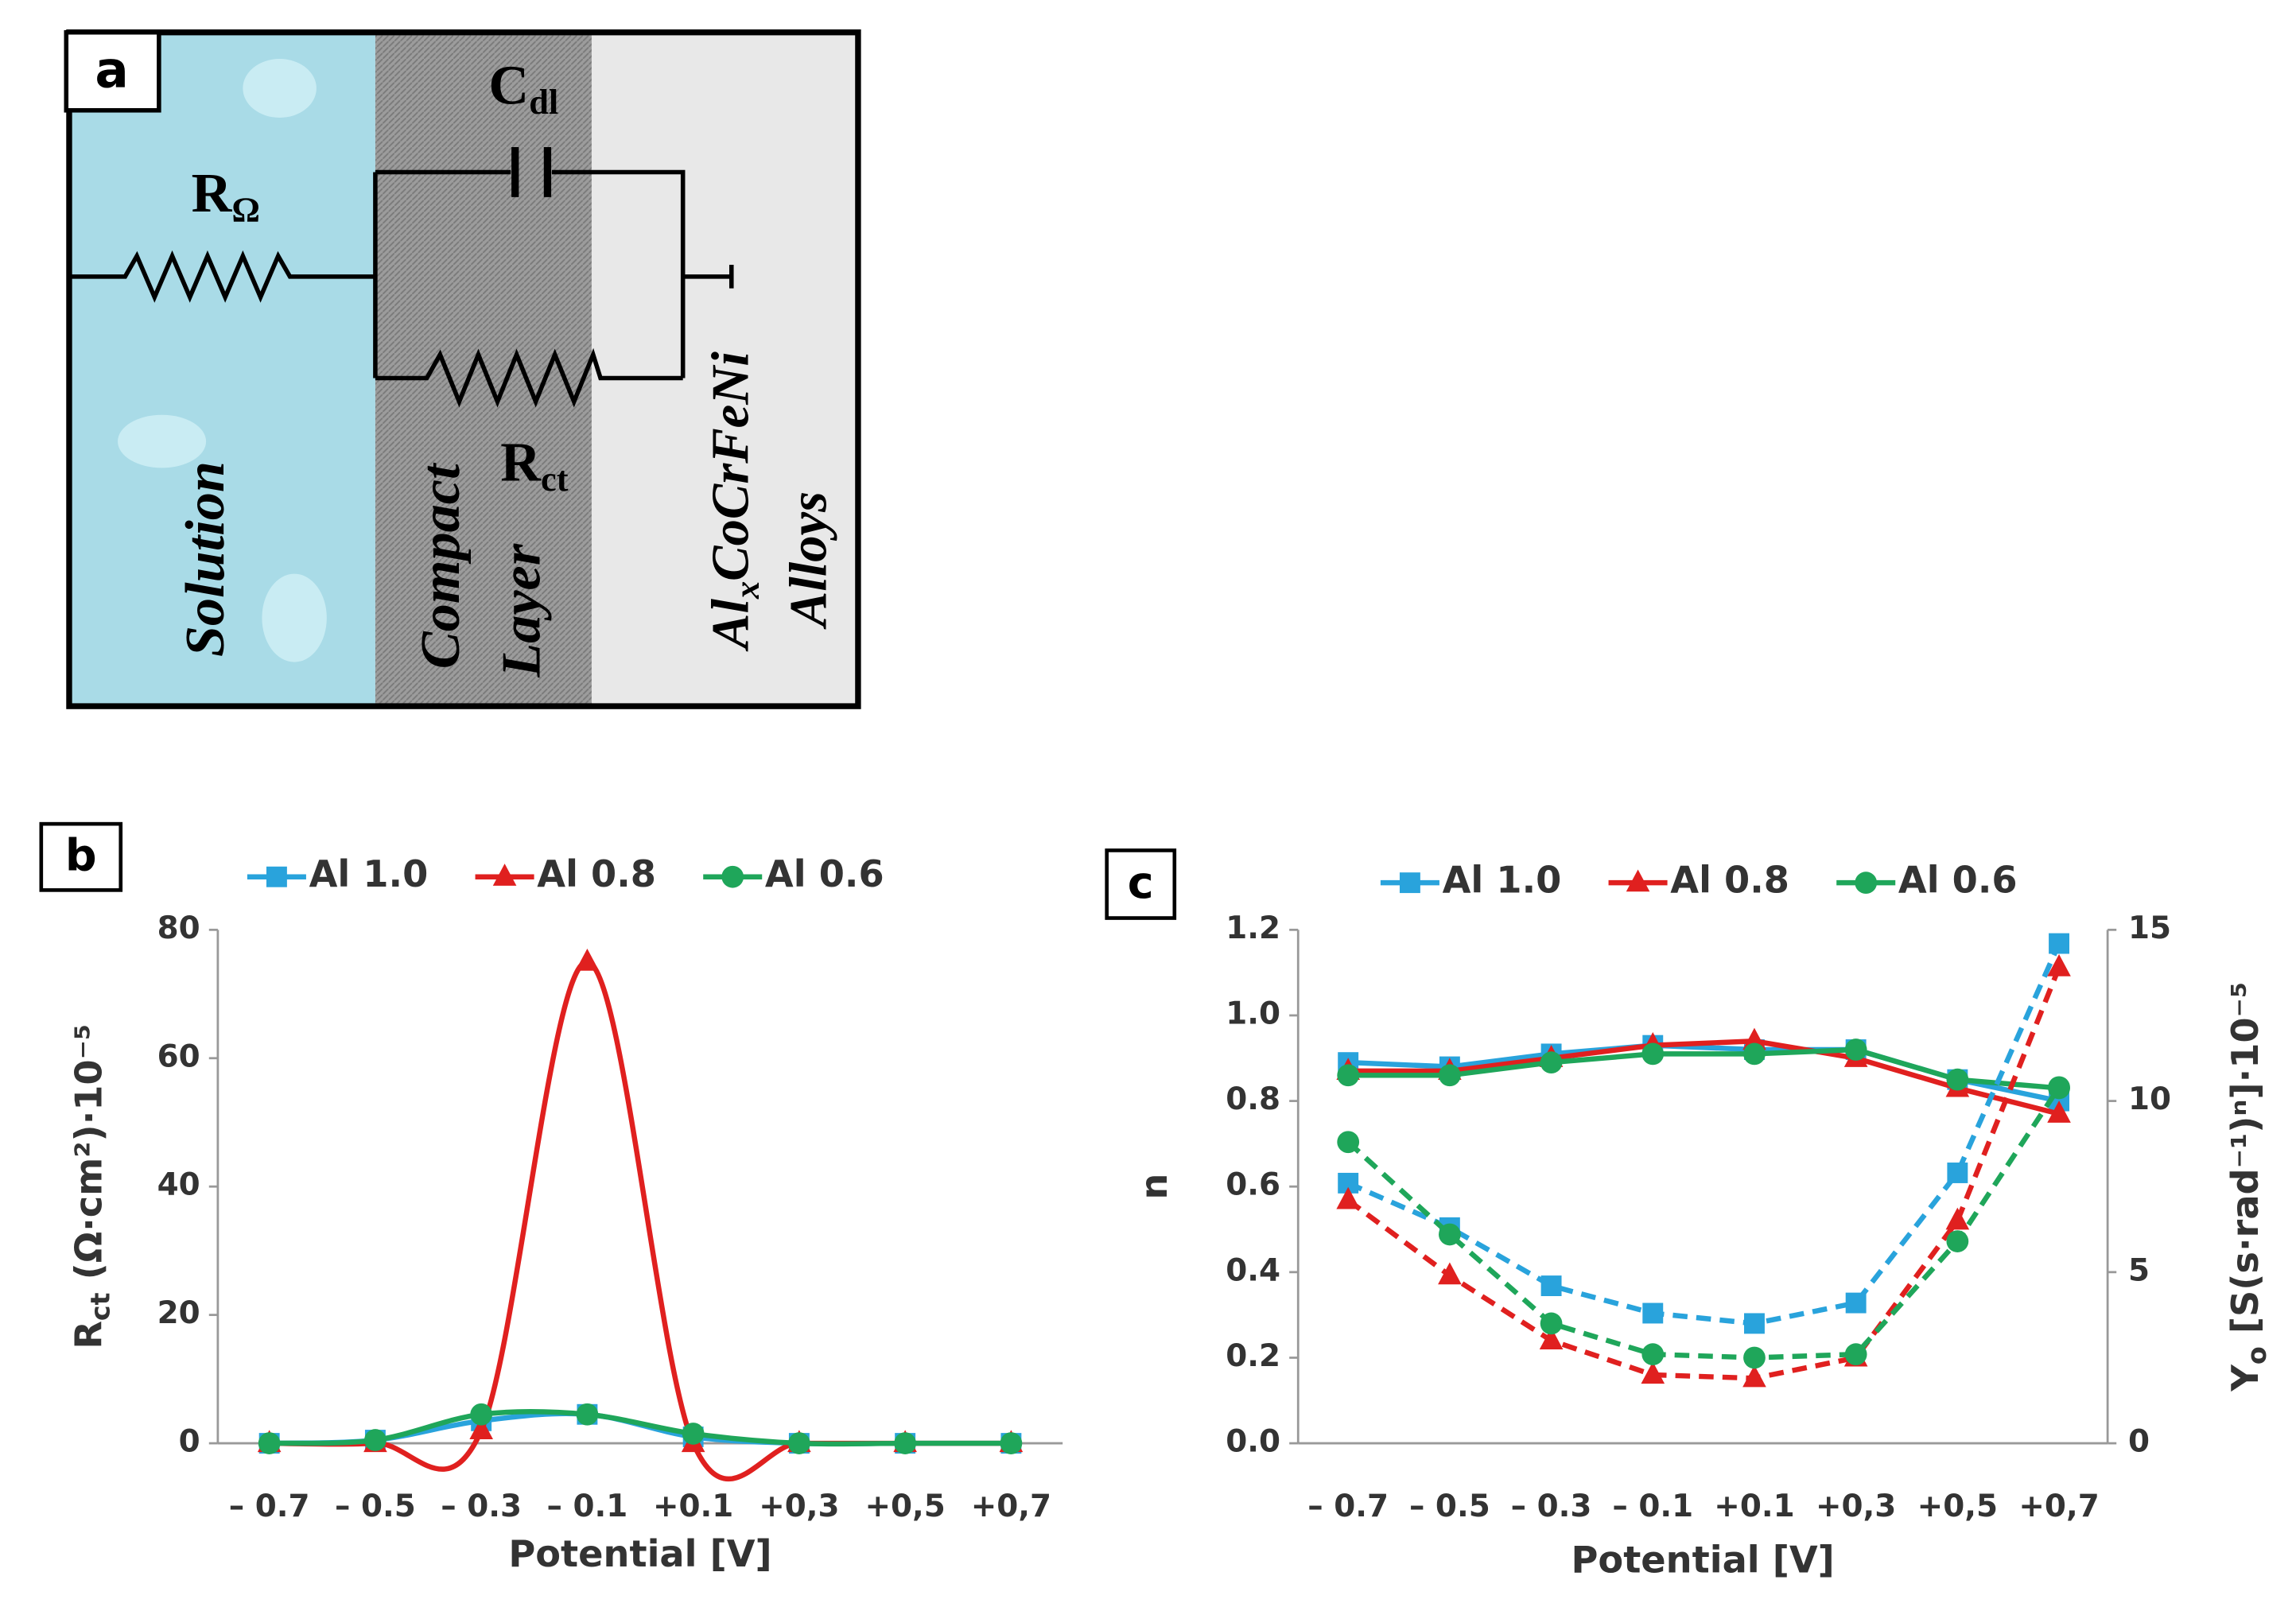 The image size is (2296, 1611). I want to click on y-tick-label: 0.0, so click(1253, 1442).